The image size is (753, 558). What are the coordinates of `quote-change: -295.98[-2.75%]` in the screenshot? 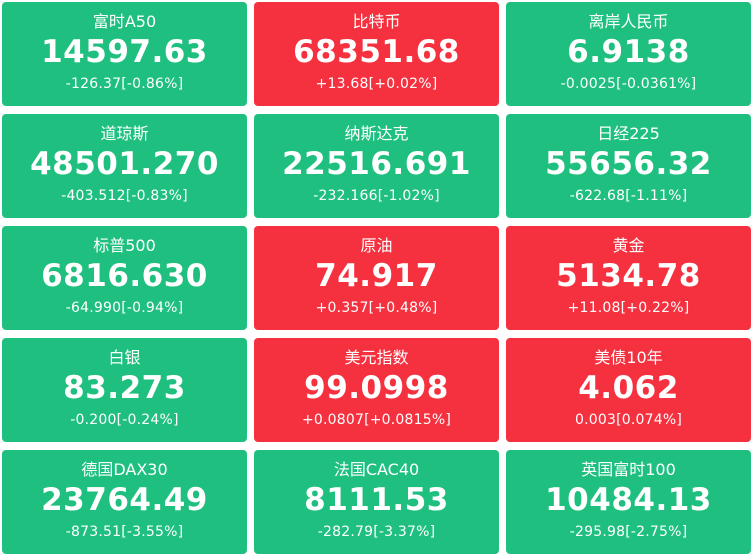 It's located at (628, 532).